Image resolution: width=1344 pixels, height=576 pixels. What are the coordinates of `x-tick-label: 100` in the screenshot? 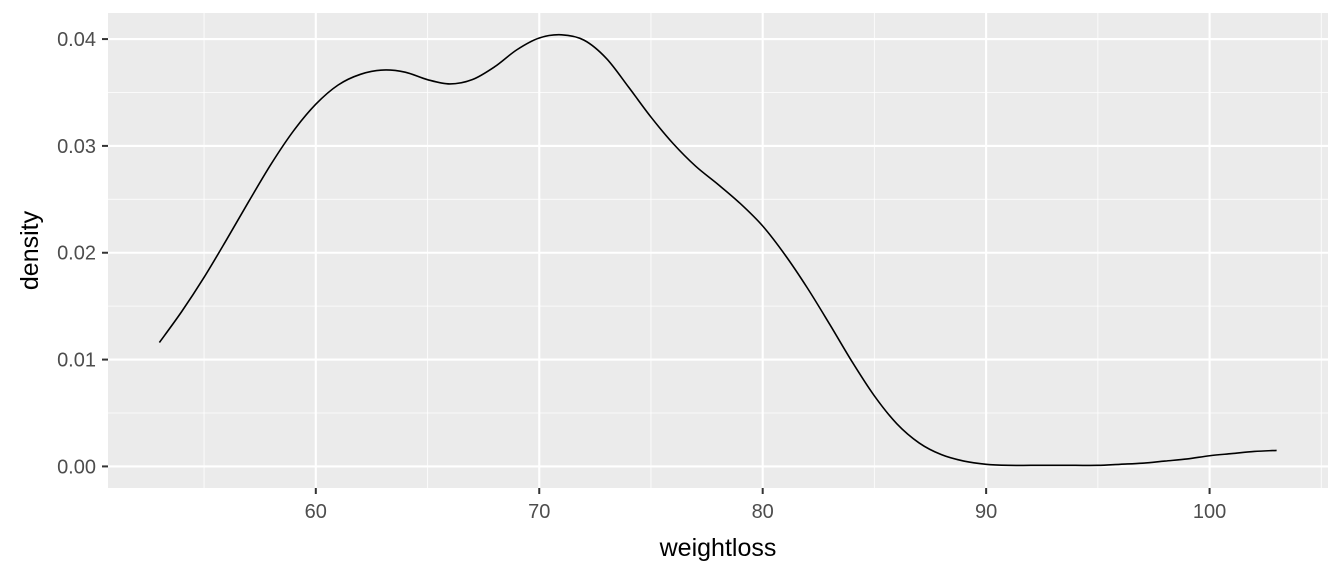 It's located at (1209, 512).